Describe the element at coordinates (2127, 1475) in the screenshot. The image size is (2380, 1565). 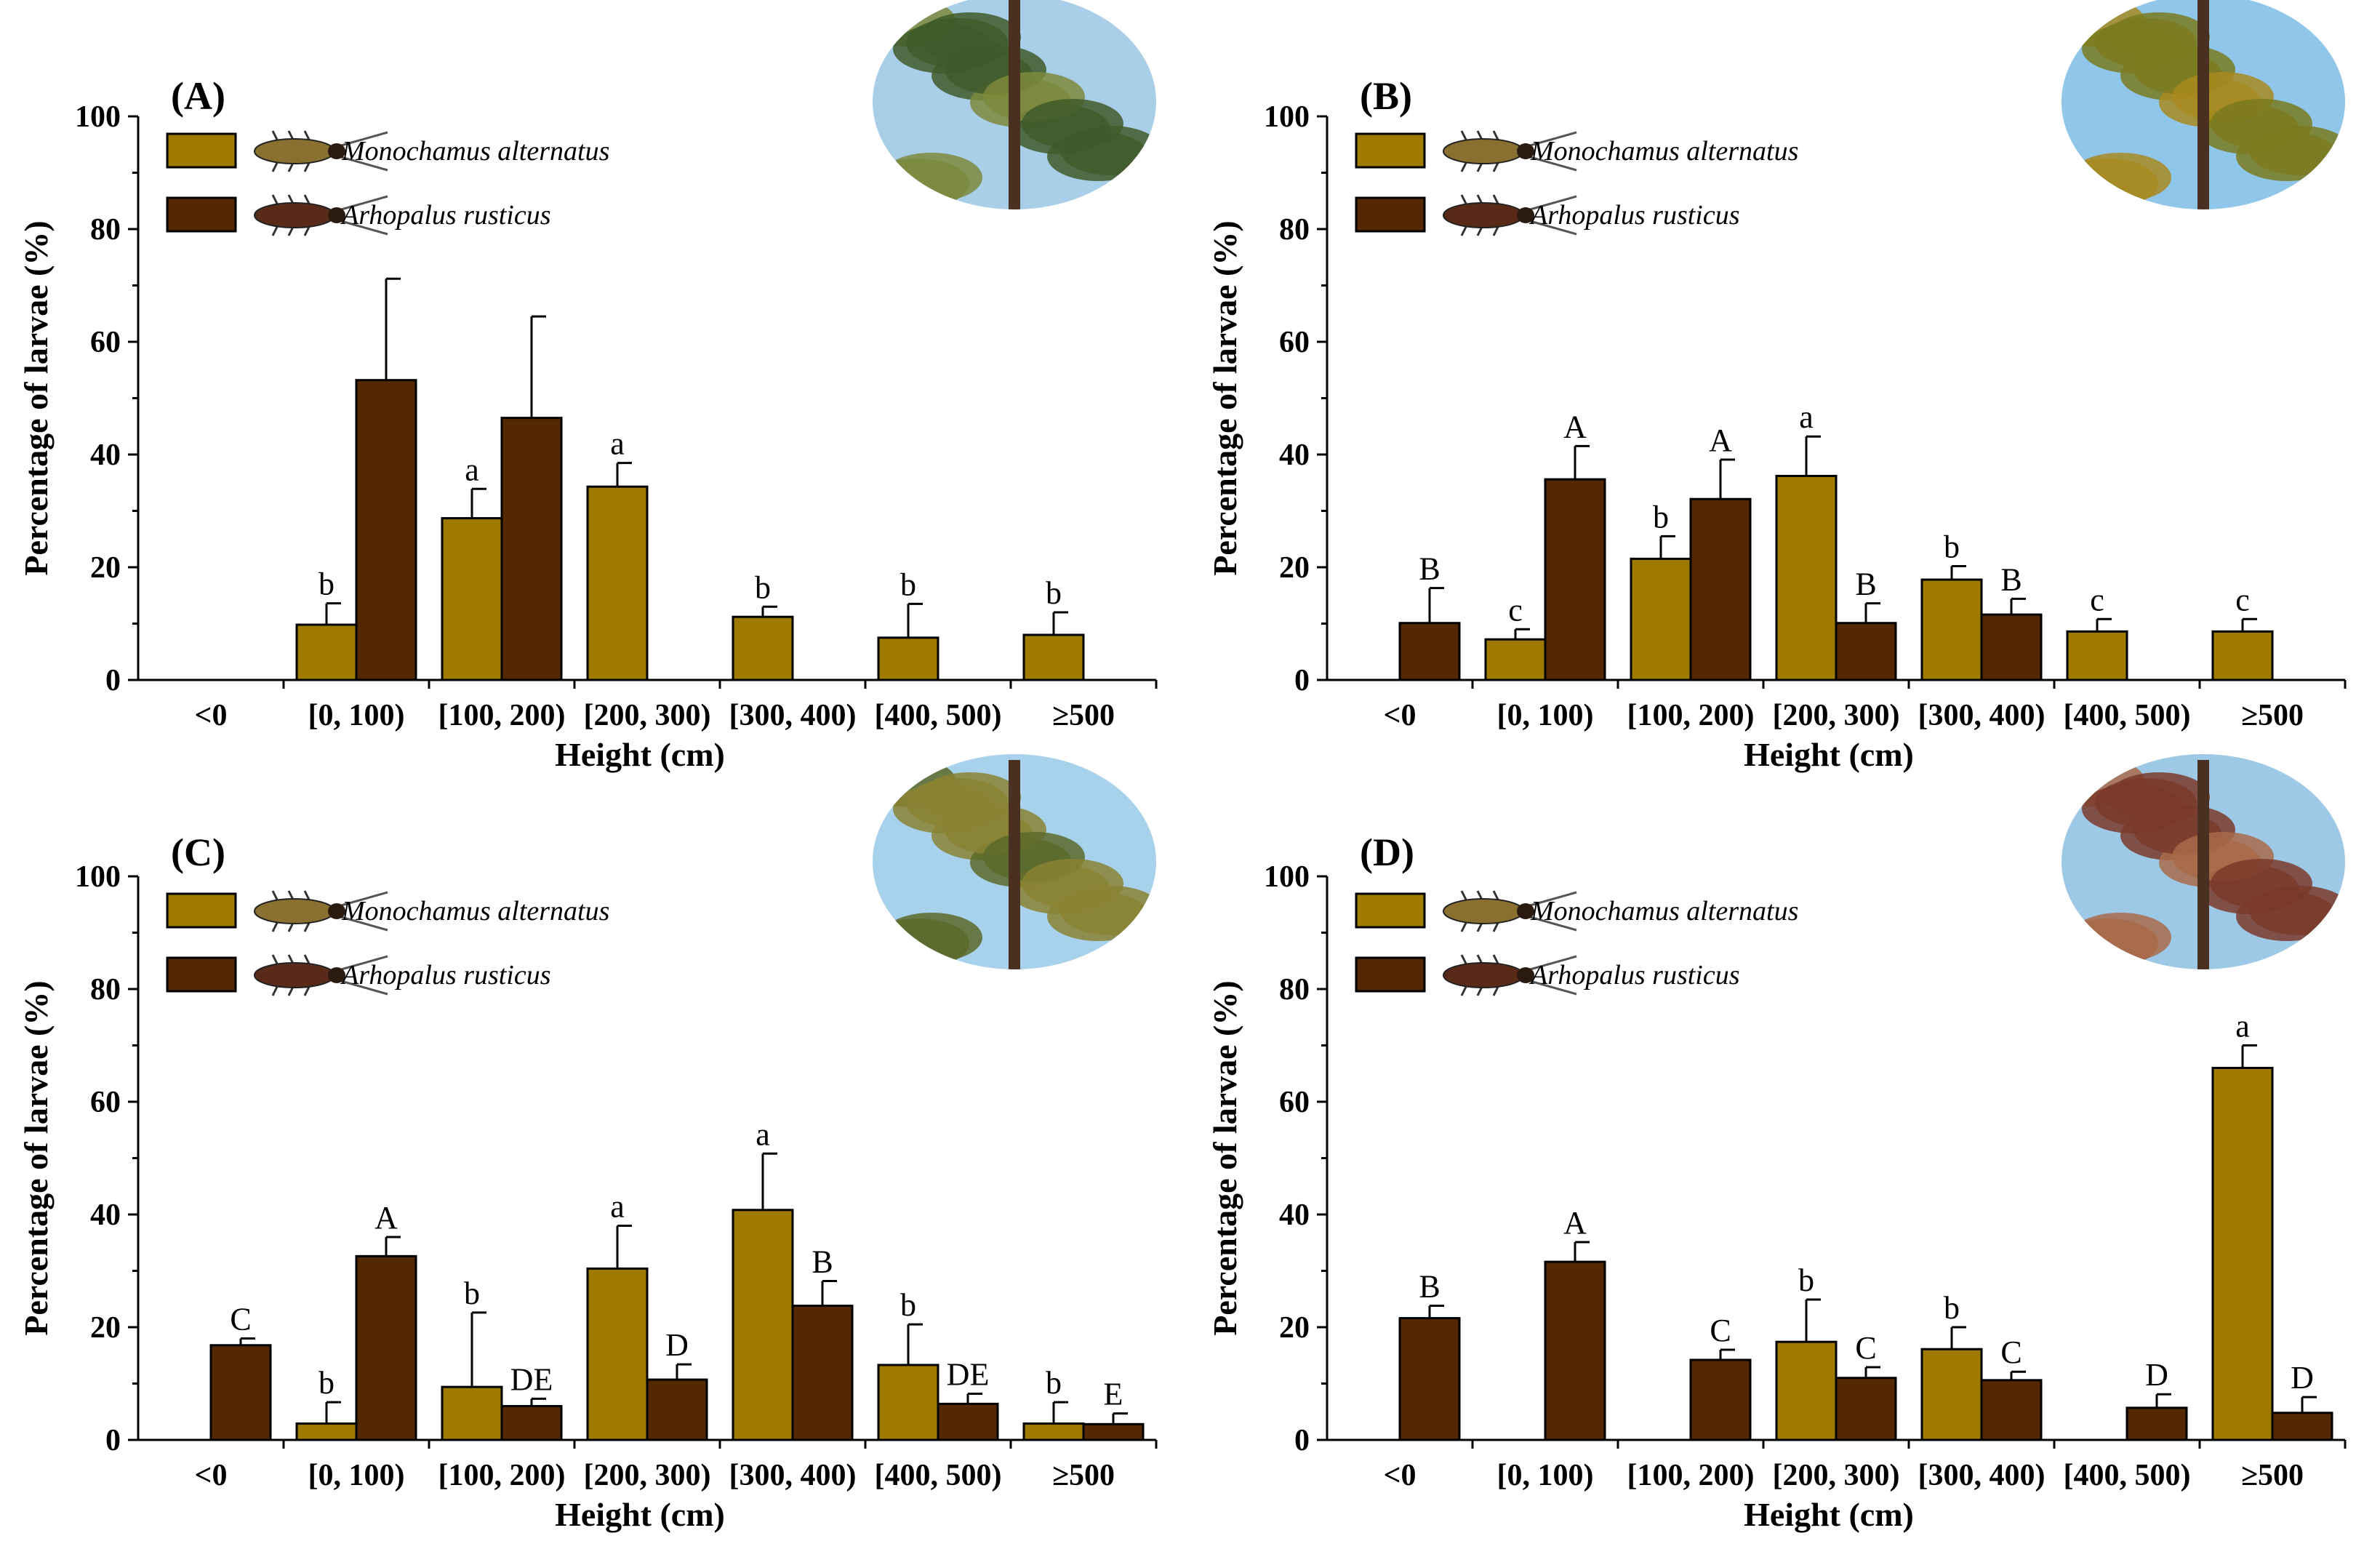
I see `x-tick-label: [400, 500)` at that location.